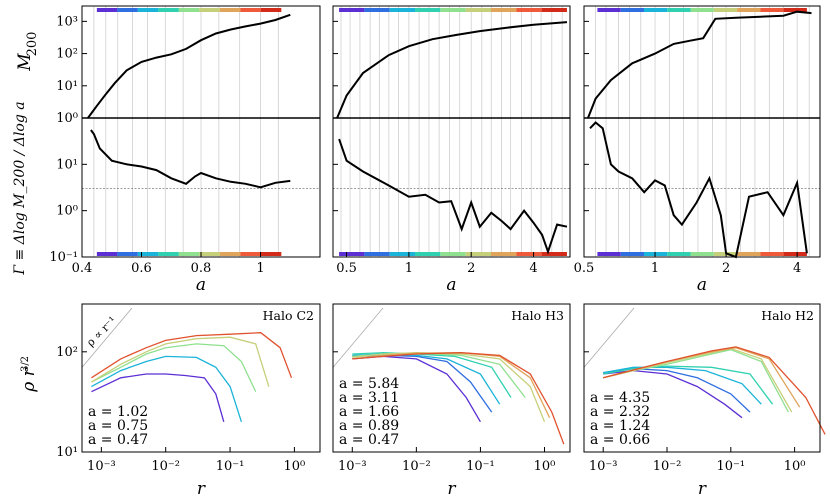  I want to click on x-tick-label: 10⁻³, so click(352, 466).